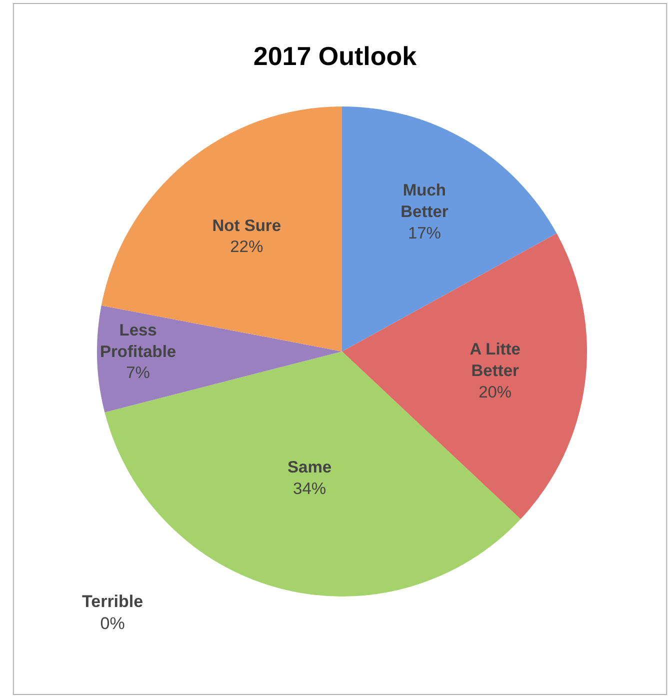 The width and height of the screenshot is (670, 698). I want to click on slice-label: Not Sure, so click(247, 225).